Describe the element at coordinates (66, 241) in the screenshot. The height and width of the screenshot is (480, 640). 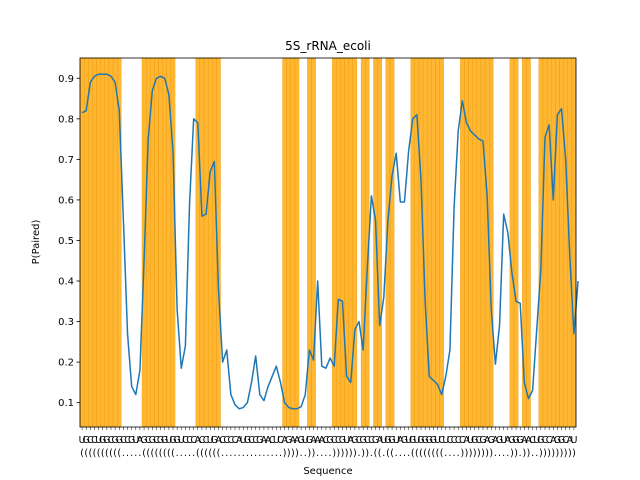
I see `y-tick-label: 0.5` at that location.